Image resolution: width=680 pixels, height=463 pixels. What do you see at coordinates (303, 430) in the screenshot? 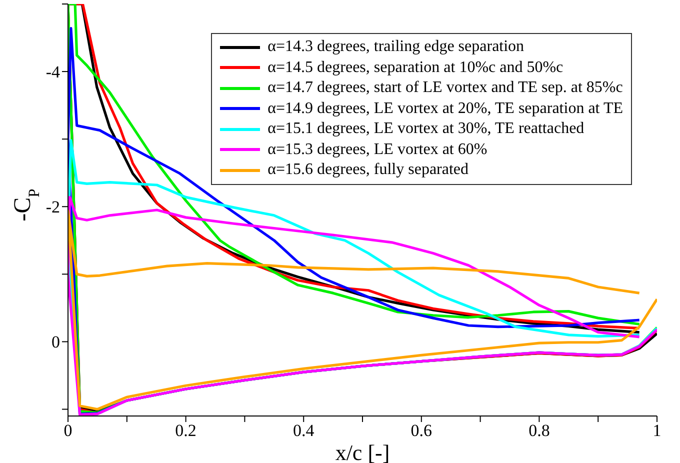
I see `x-tick-label: 0.4` at bounding box center [303, 430].